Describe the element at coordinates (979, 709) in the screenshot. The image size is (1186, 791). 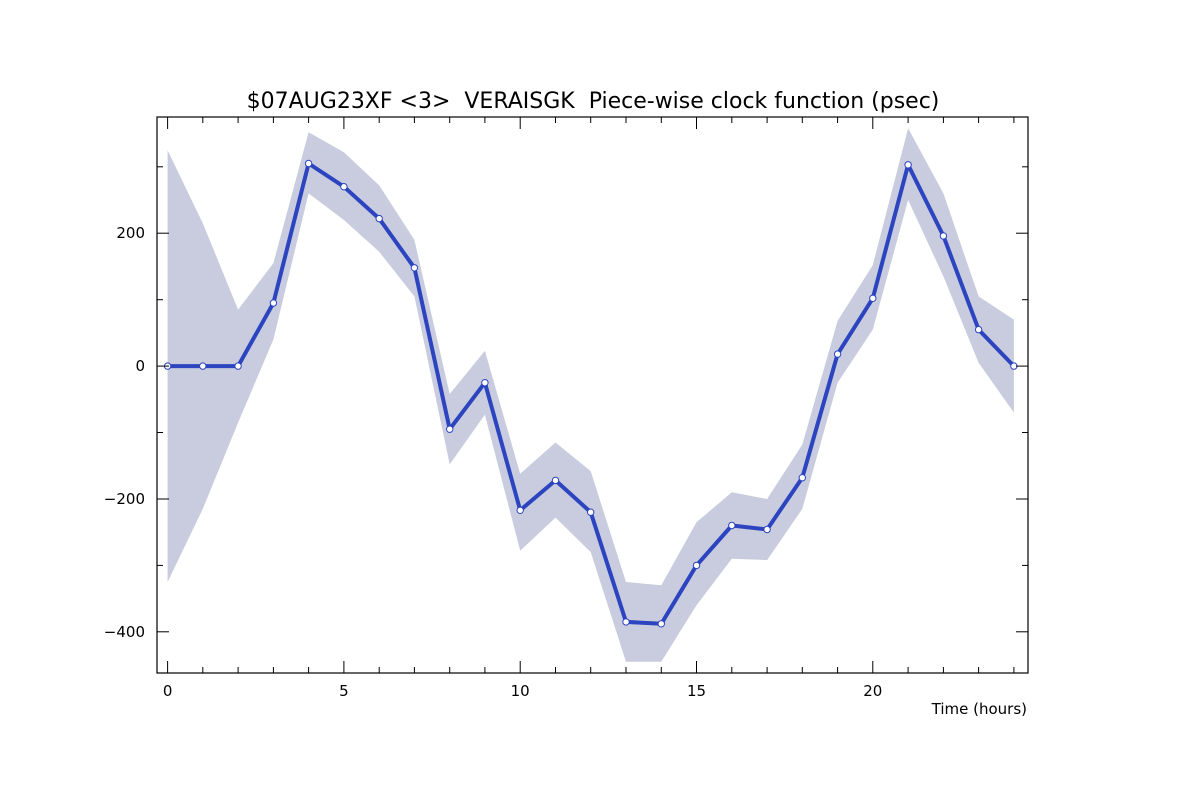
I see `x-axis-label: Time (hours)` at that location.